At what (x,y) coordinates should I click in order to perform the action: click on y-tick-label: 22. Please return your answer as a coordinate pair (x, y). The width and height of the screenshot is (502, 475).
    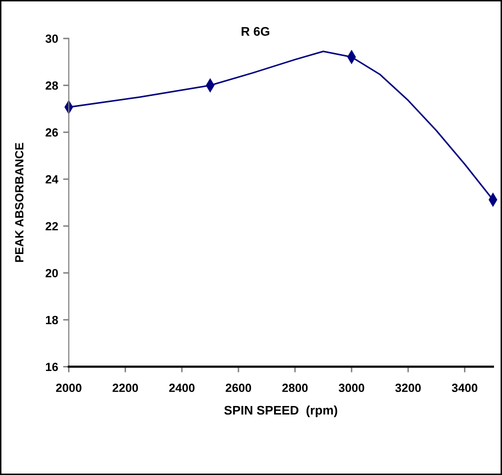
    Looking at the image, I should click on (52, 226).